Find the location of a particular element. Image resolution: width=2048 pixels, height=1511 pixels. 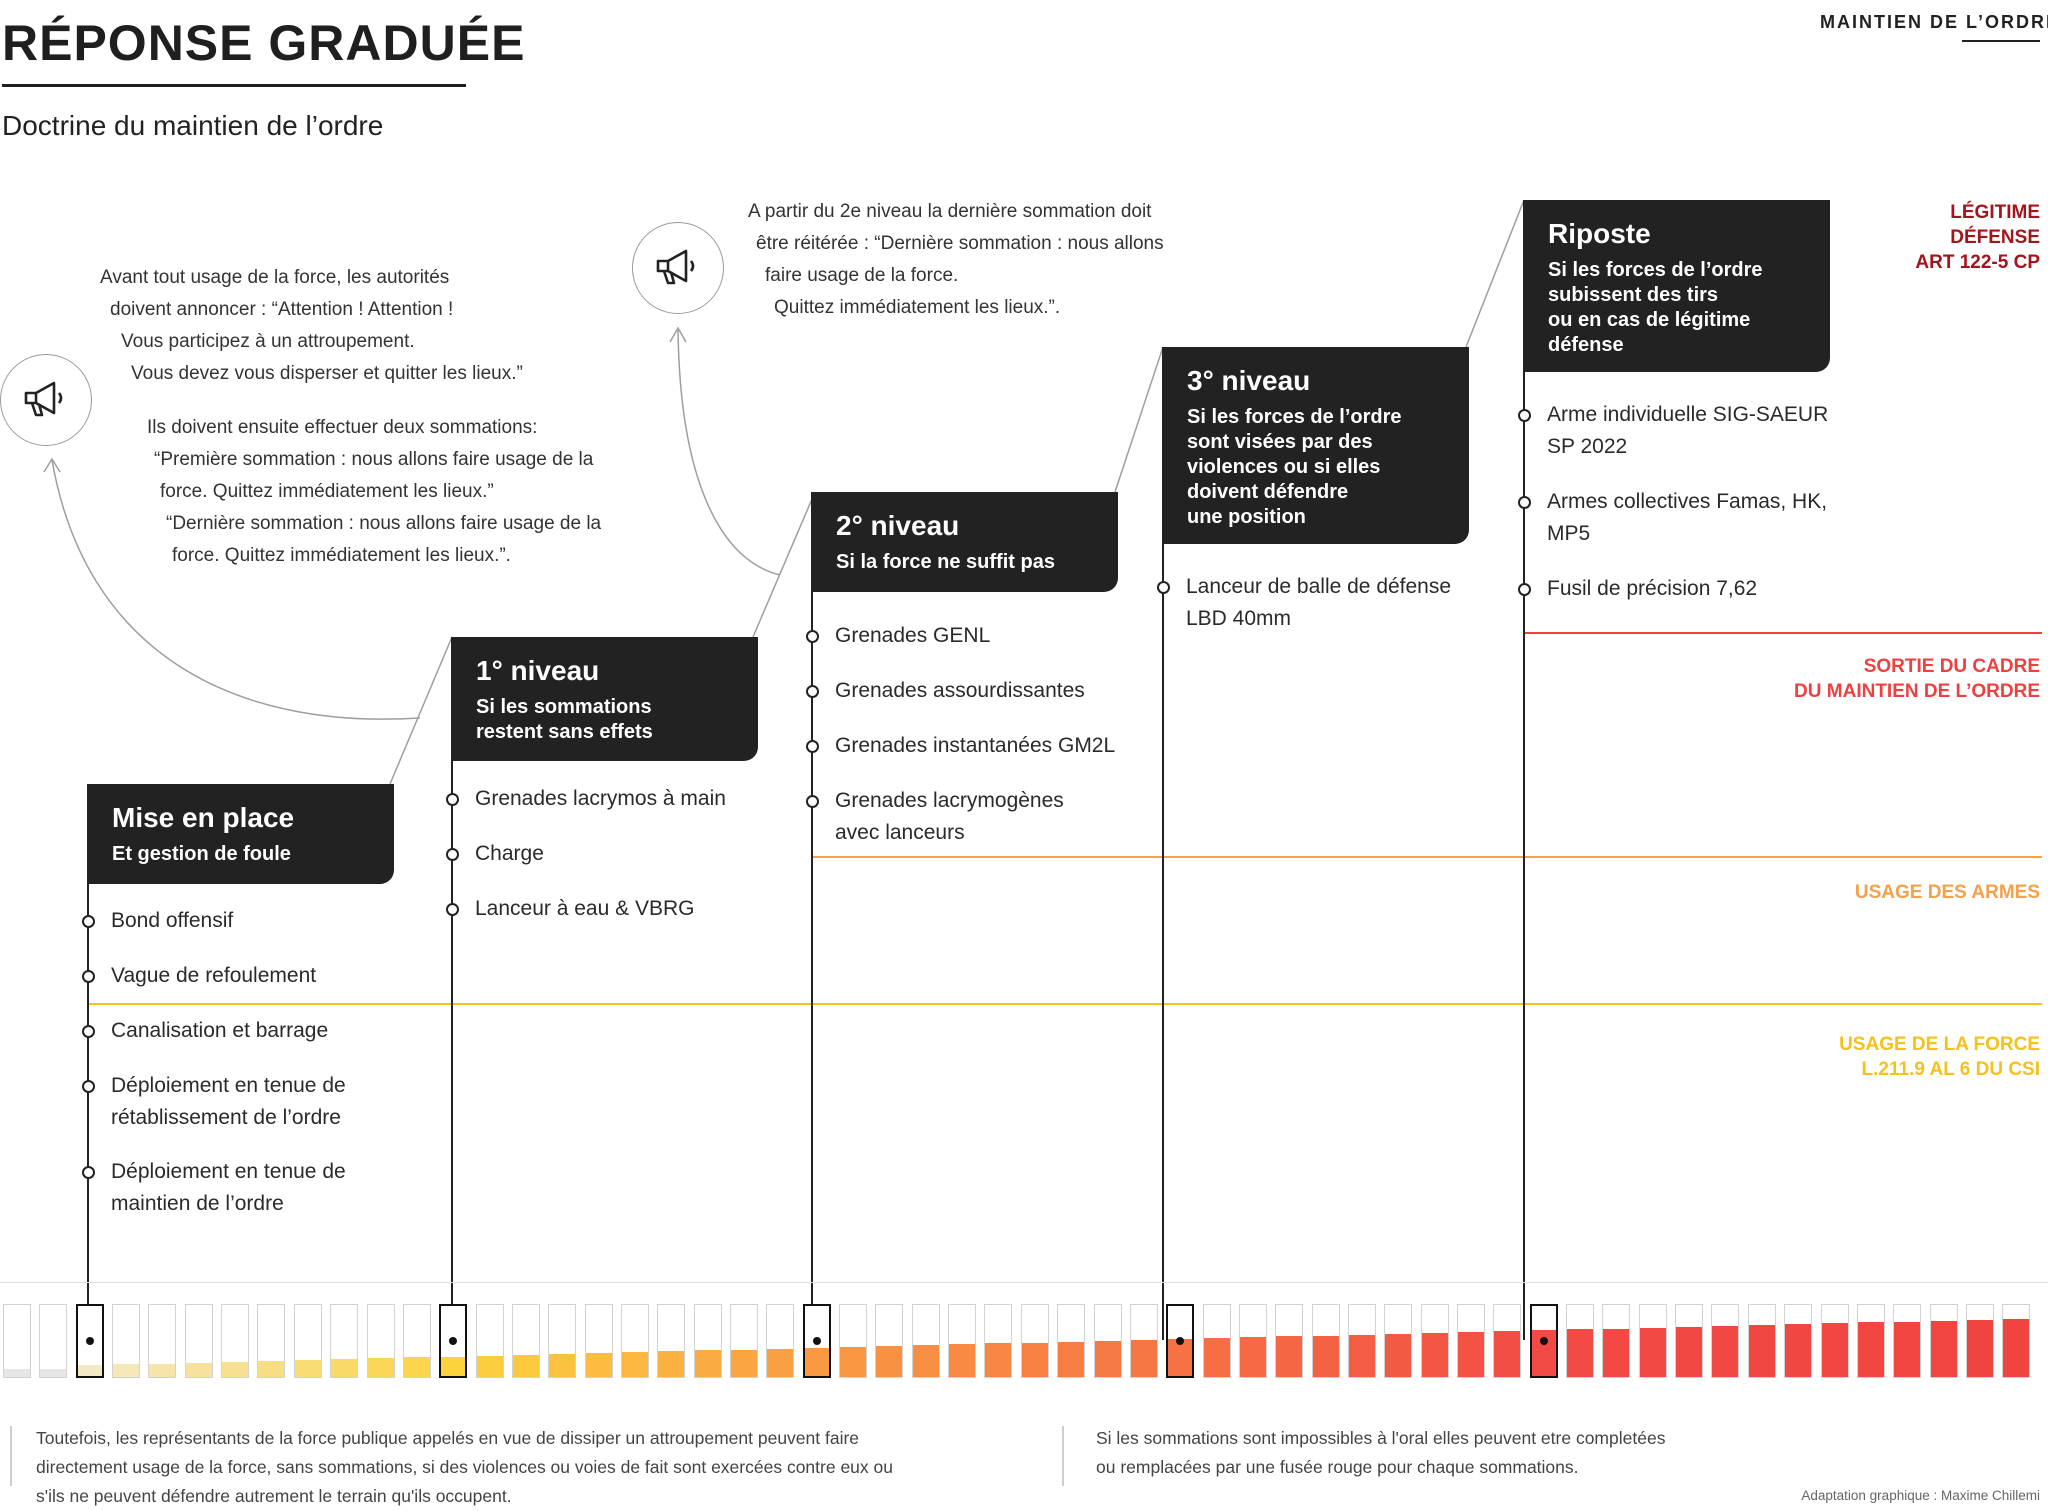

level-item-line: Fusil de précision 7,62 is located at coordinates (1652, 588).